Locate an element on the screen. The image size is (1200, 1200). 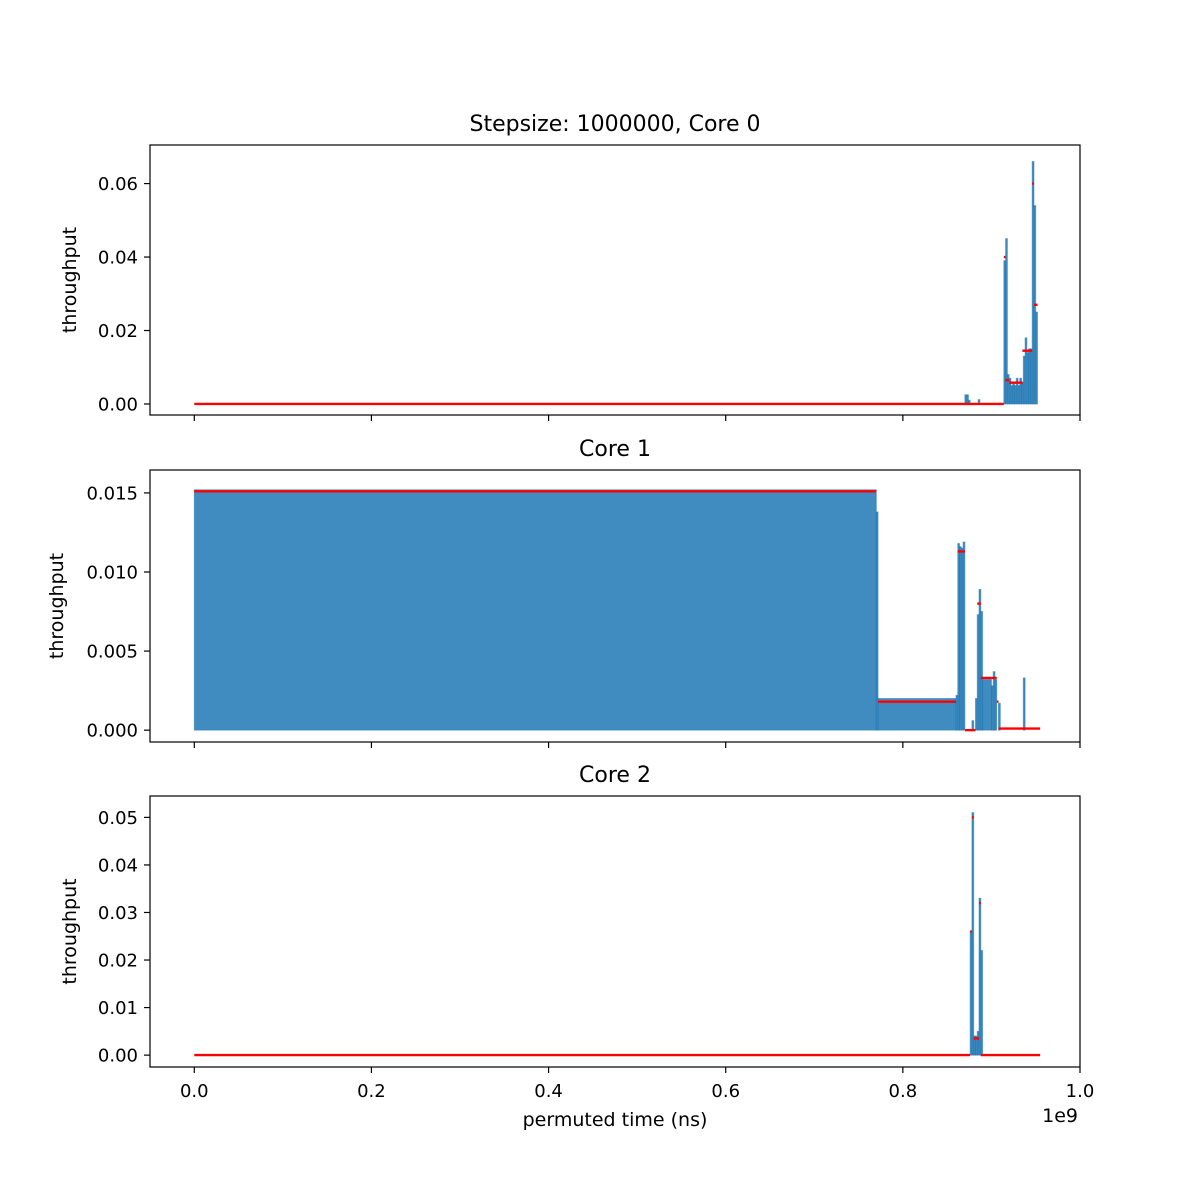
x-tick-label: 0.4 is located at coordinates (548, 1091).